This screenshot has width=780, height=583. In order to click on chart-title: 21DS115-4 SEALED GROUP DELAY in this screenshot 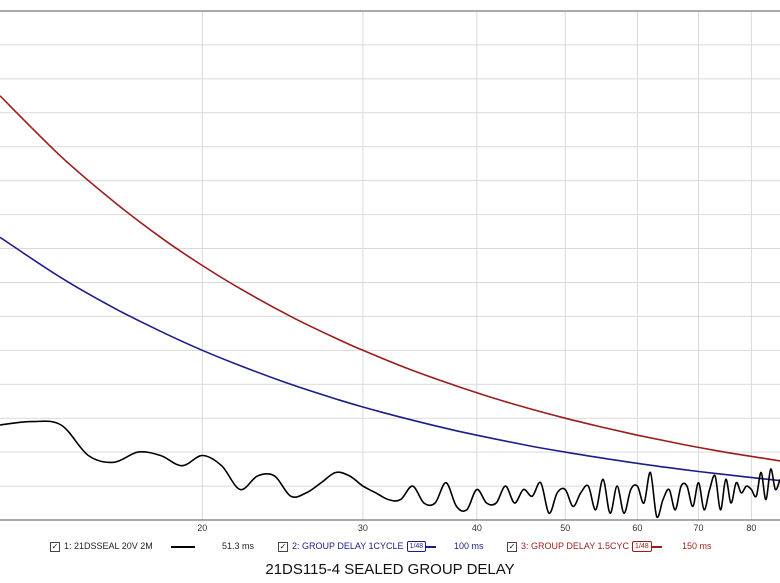, I will do `click(390, 569)`.